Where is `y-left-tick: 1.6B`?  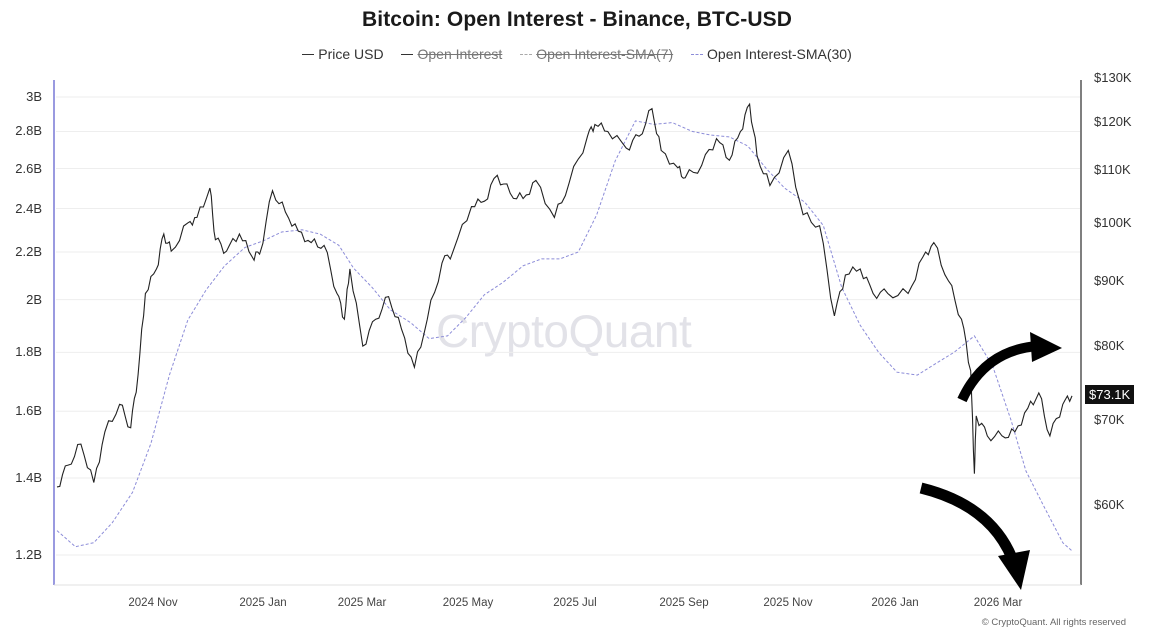
y-left-tick: 1.6B is located at coordinates (28, 411).